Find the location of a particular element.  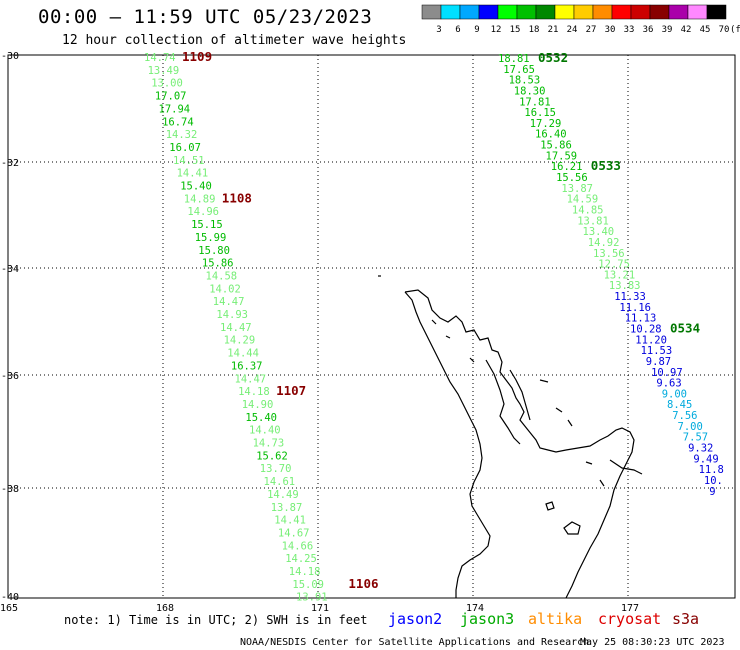

swh-value: 14.47 is located at coordinates (236, 328).